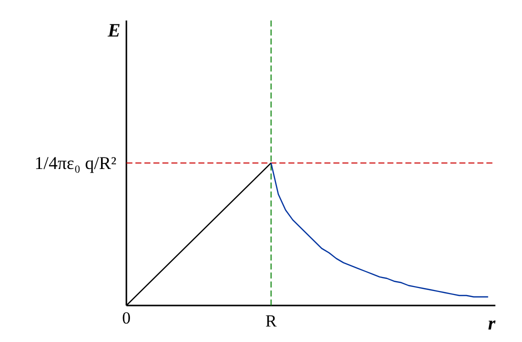 This screenshot has height=342, width=522. Describe the element at coordinates (126, 318) in the screenshot. I see `x-tick-label: 0` at that location.